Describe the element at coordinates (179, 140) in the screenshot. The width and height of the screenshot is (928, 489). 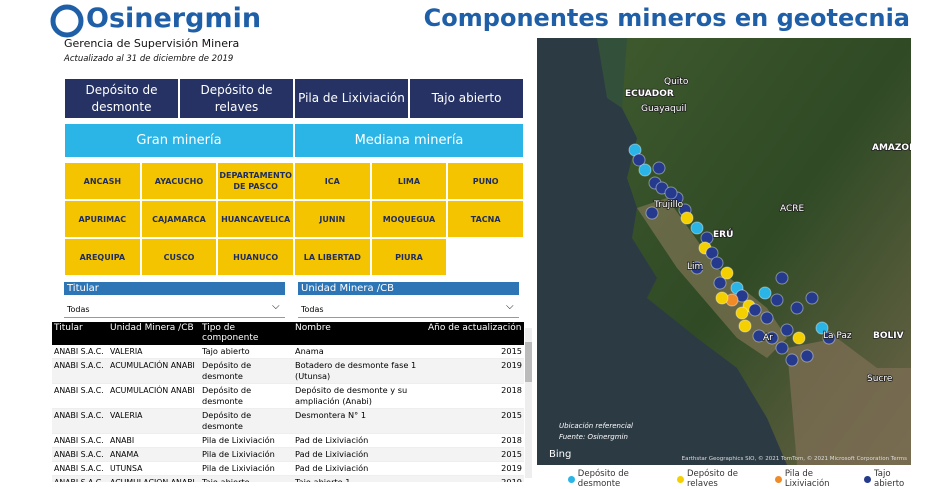
I see `size-button: Gran minería` at that location.